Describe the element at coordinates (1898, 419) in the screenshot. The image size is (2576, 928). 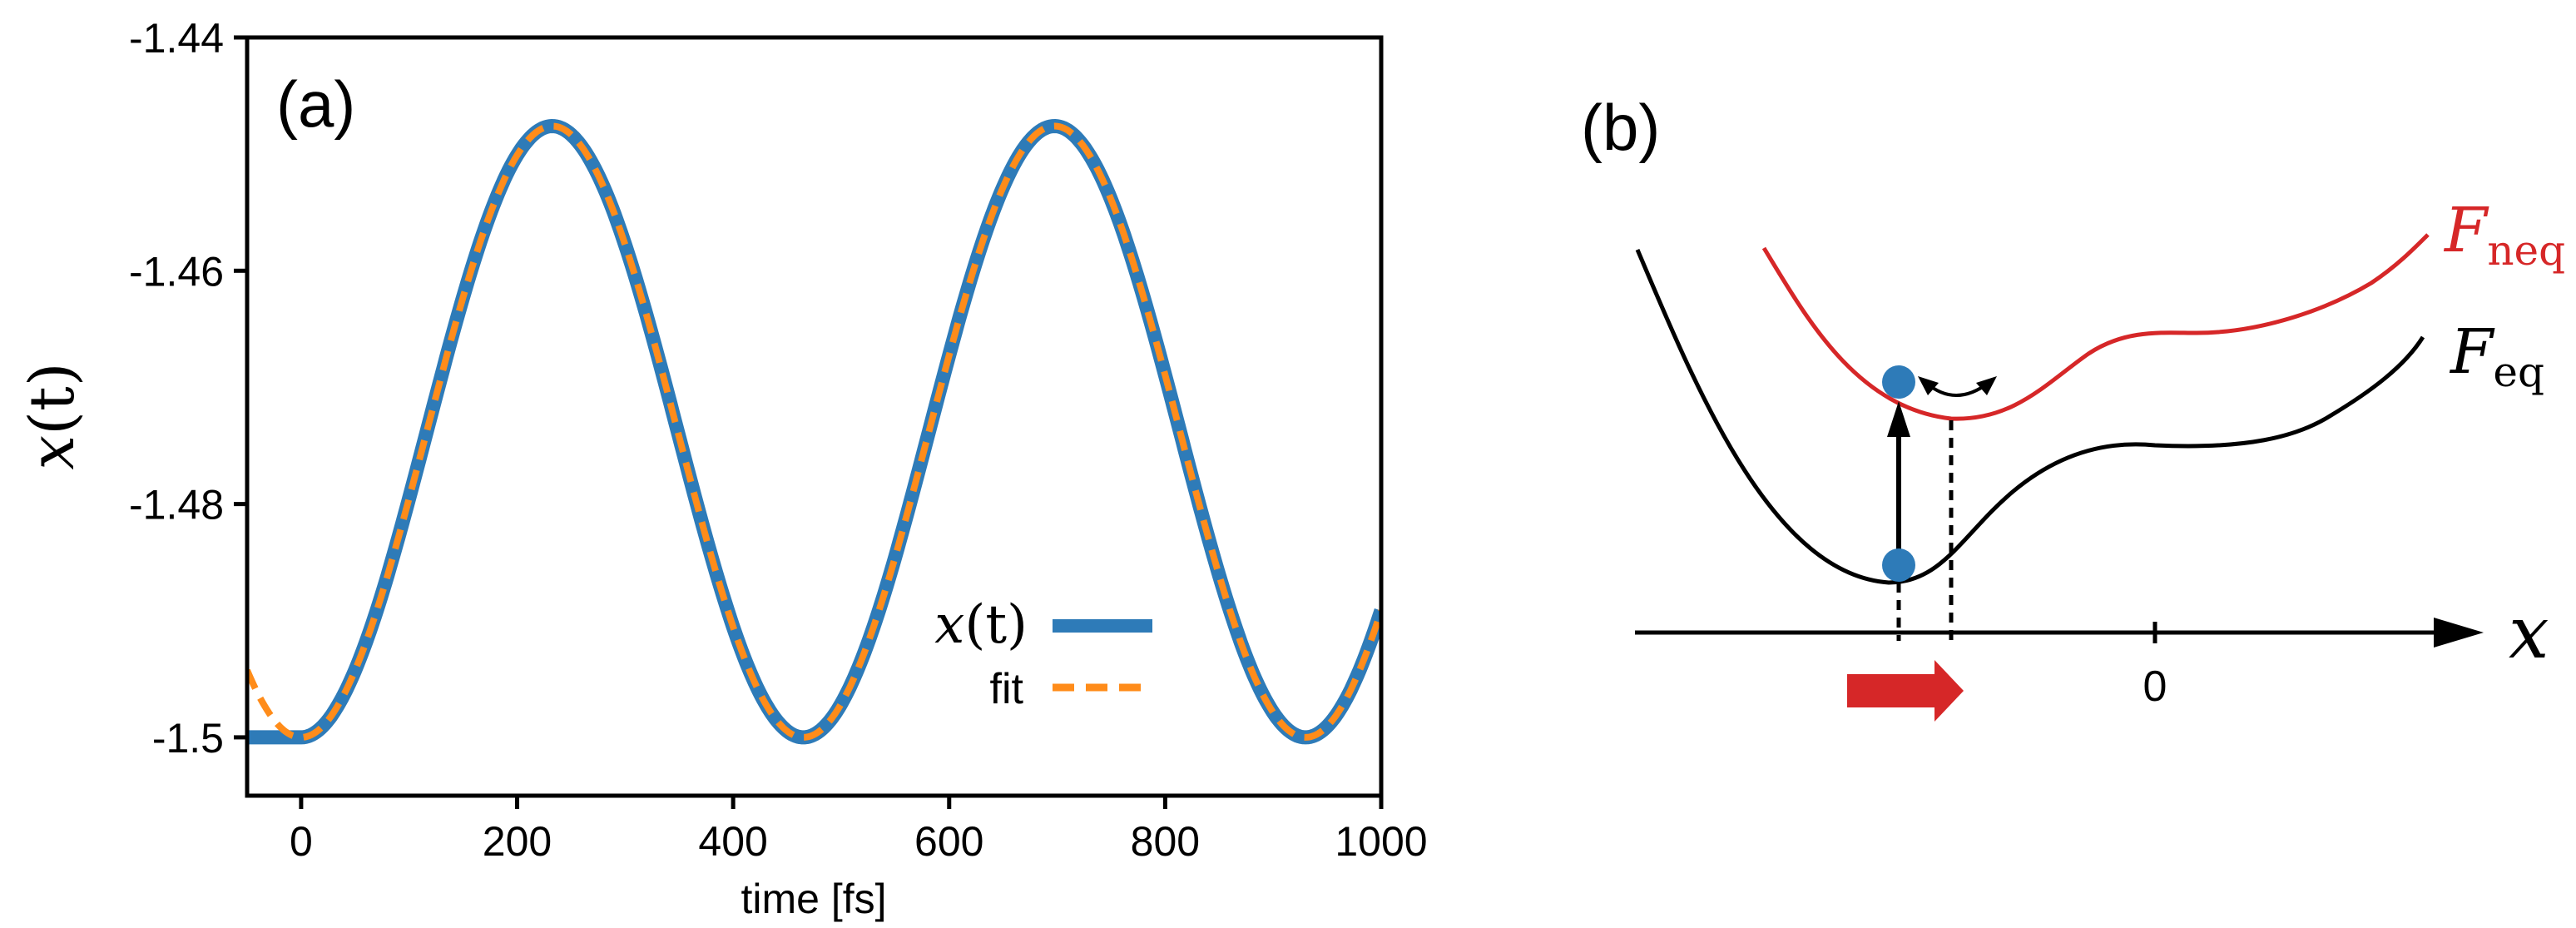
I see `excitation-arrowhead-icon` at that location.